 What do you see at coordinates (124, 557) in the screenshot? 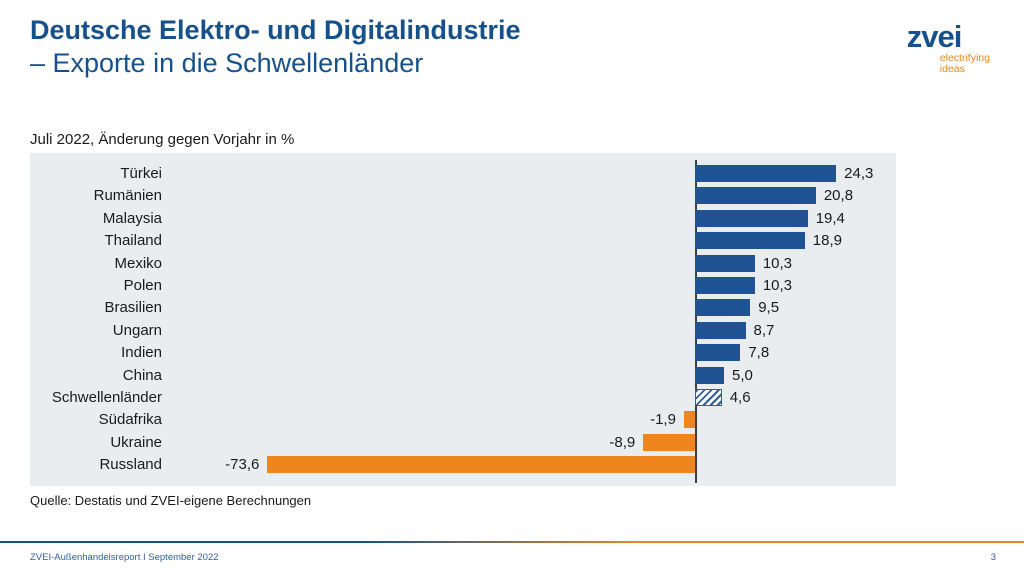
I see `footer-report-label: ZVEI-Außenhandelsreport I September 2022` at bounding box center [124, 557].